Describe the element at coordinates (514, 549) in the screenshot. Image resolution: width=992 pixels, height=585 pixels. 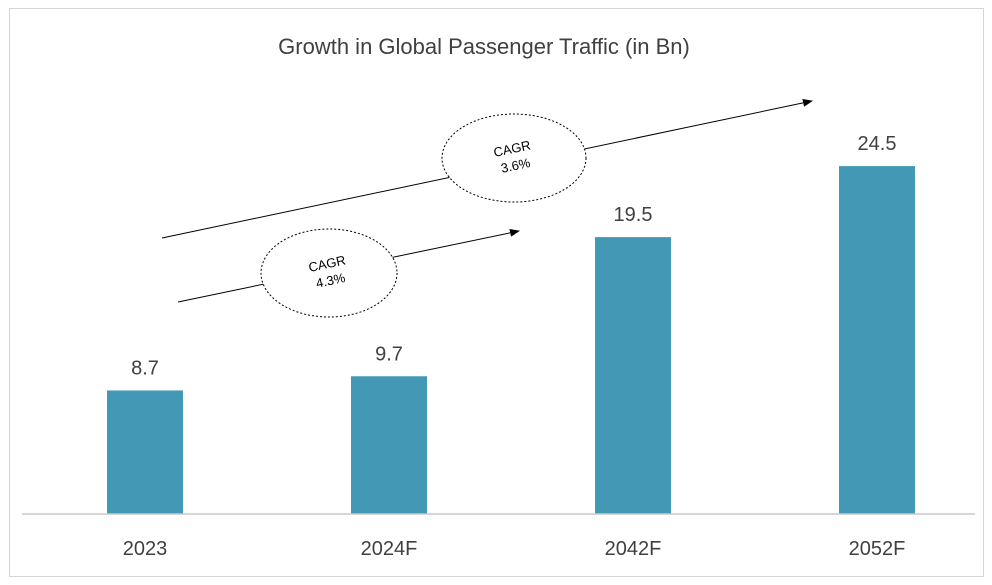
I see `x-tick-labels-group: 2023 2024F 2042F 2052F` at that location.